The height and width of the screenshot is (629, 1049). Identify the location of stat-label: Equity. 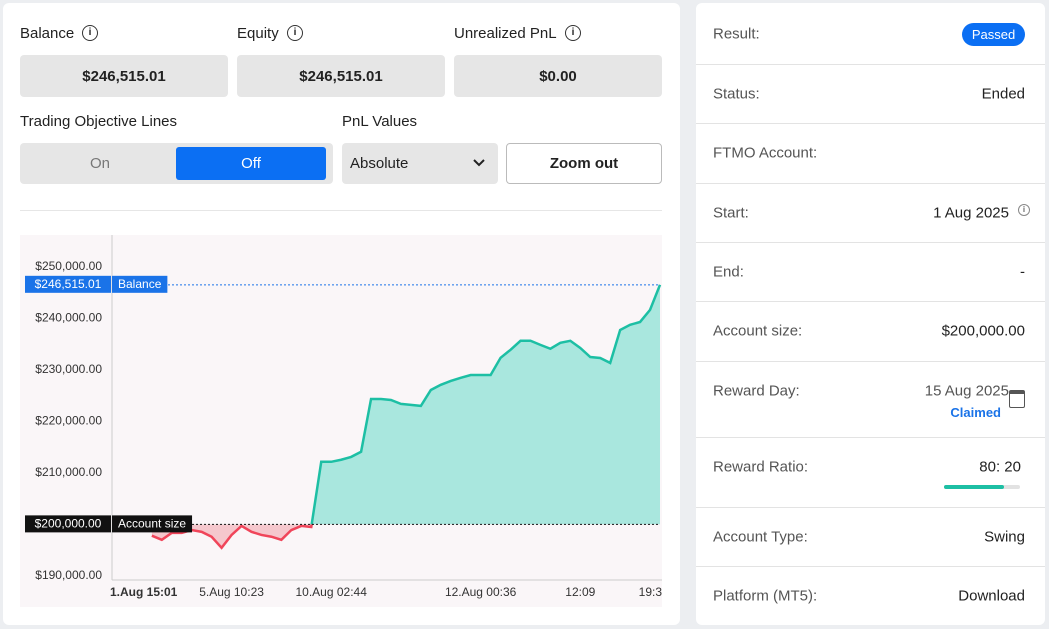
(258, 33).